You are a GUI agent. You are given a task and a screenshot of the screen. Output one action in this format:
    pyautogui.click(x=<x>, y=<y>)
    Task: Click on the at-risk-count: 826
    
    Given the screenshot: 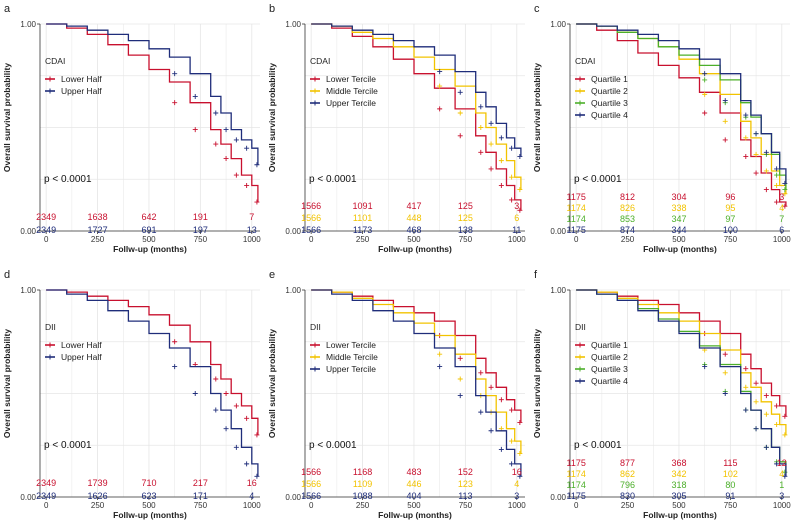 What is the action you would take?
    pyautogui.click(x=627, y=208)
    